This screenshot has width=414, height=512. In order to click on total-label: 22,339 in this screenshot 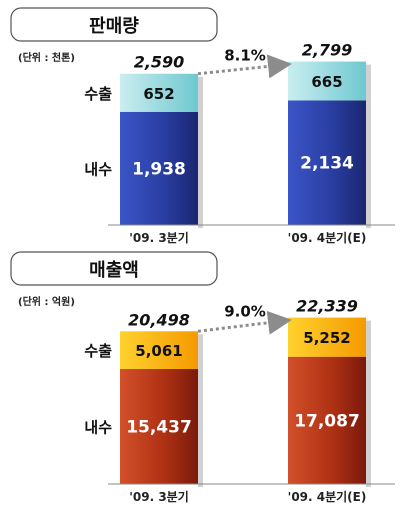, I will do `click(327, 306)`.